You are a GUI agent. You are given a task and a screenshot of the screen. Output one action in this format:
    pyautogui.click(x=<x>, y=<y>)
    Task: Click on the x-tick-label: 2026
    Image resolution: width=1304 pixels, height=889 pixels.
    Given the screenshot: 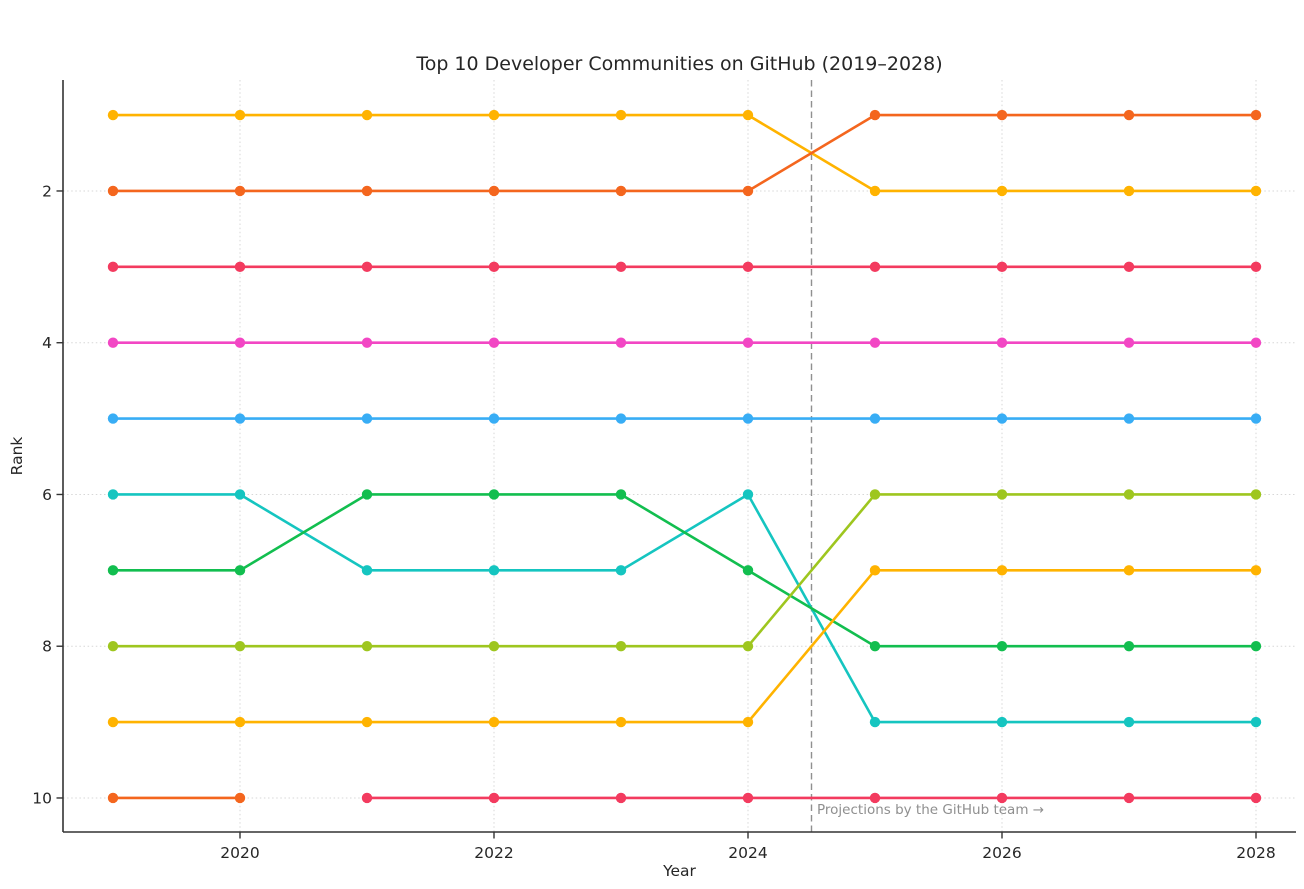 What is the action you would take?
    pyautogui.click(x=1001, y=853)
    